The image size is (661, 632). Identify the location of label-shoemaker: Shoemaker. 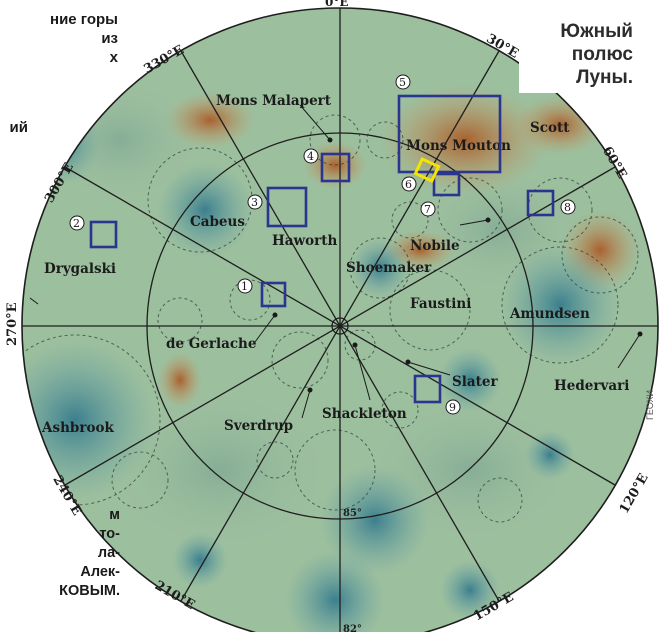
(389, 268).